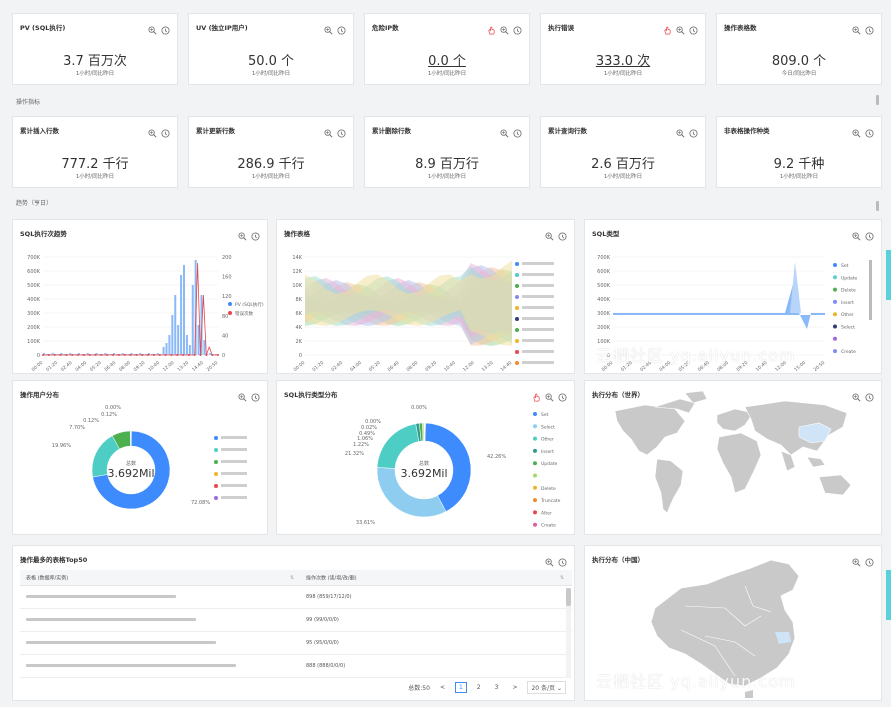 The image size is (891, 707). I want to click on x-tick-label: 10:40, so click(154, 366).